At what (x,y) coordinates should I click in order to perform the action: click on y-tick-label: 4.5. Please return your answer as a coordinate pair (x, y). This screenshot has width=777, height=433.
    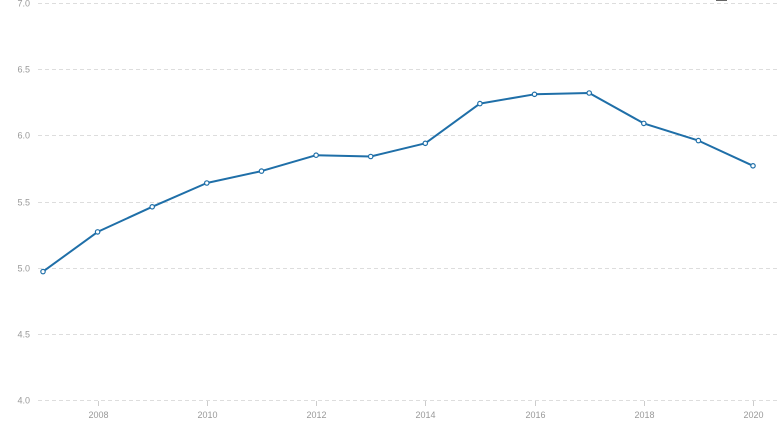
    Looking at the image, I should click on (23, 335).